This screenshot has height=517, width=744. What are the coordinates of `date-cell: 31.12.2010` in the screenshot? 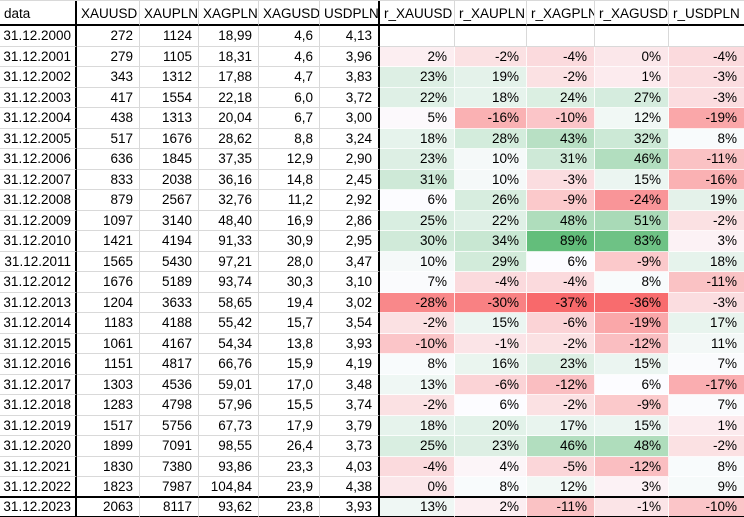 It's located at (38, 241).